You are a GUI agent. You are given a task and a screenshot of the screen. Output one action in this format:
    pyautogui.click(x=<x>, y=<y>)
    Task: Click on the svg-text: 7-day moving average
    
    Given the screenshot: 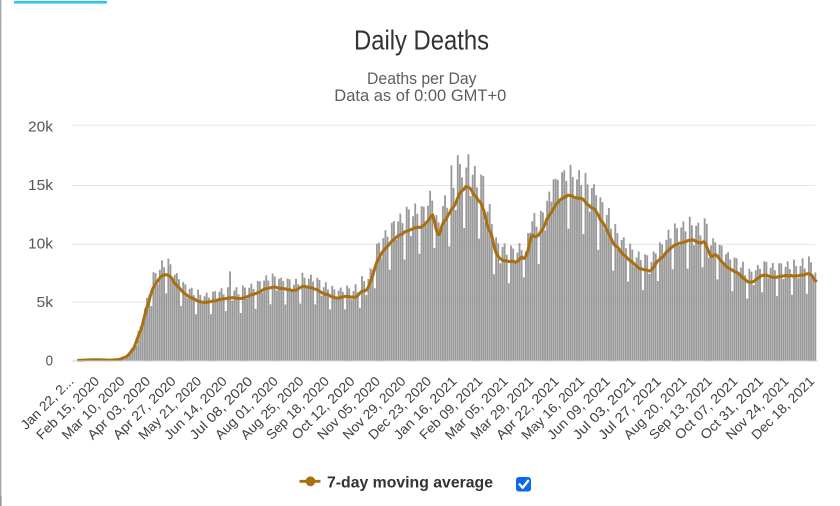 What is the action you would take?
    pyautogui.click(x=410, y=482)
    